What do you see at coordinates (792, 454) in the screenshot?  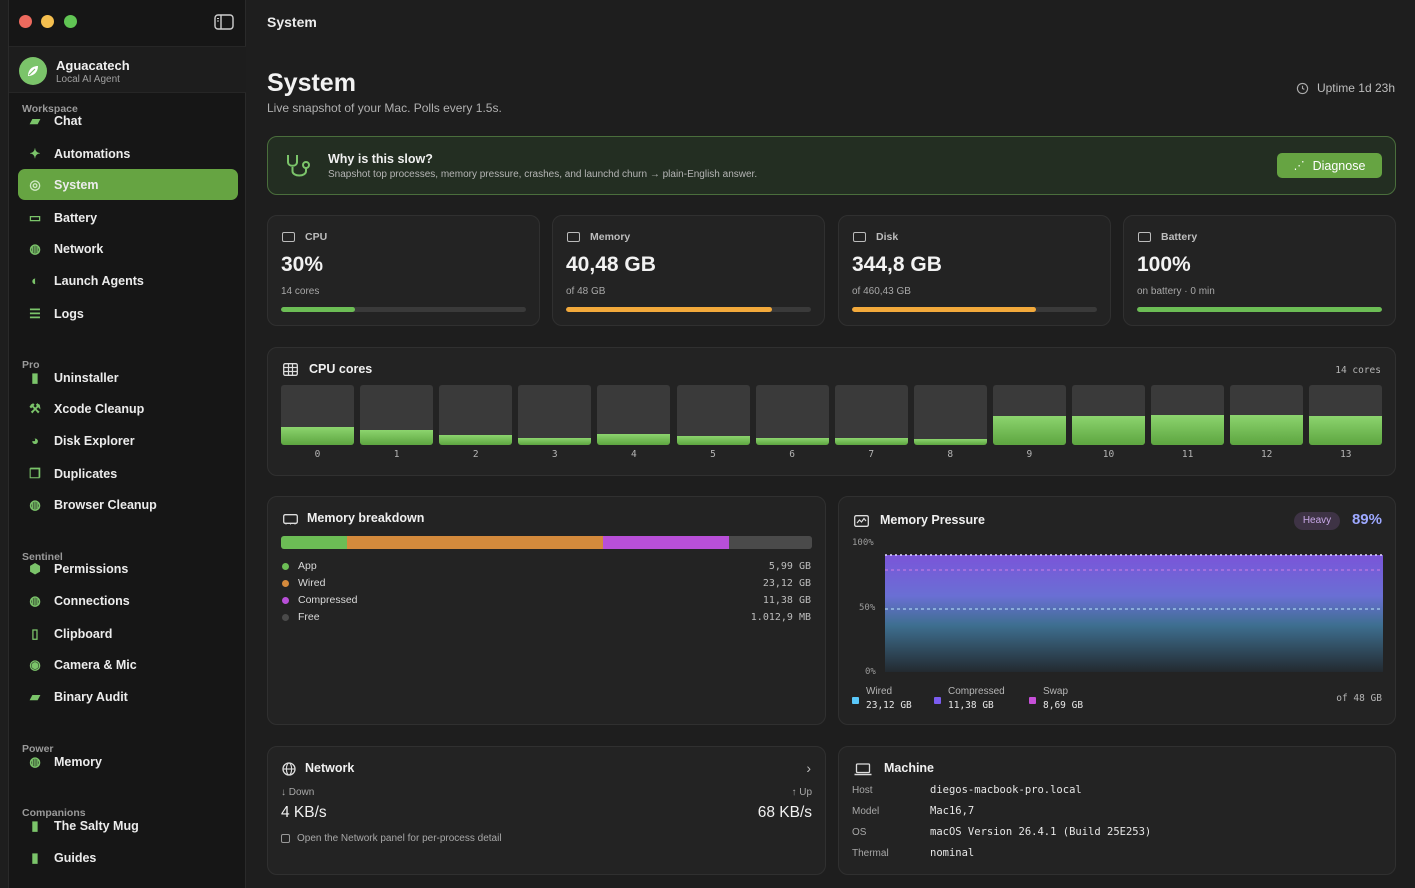 I see `cpu-core-label: 6` at bounding box center [792, 454].